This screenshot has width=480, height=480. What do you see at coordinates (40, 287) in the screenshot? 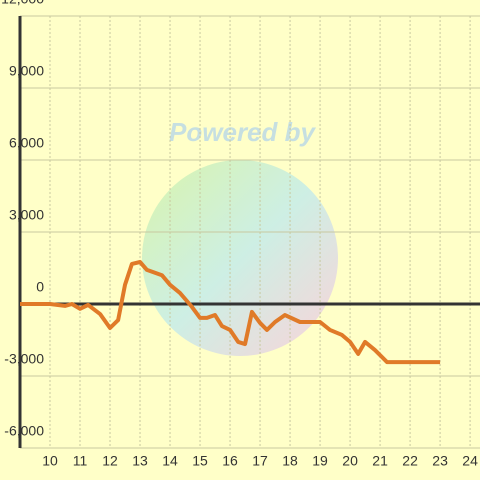
I see `y-tick-label: 0` at bounding box center [40, 287].